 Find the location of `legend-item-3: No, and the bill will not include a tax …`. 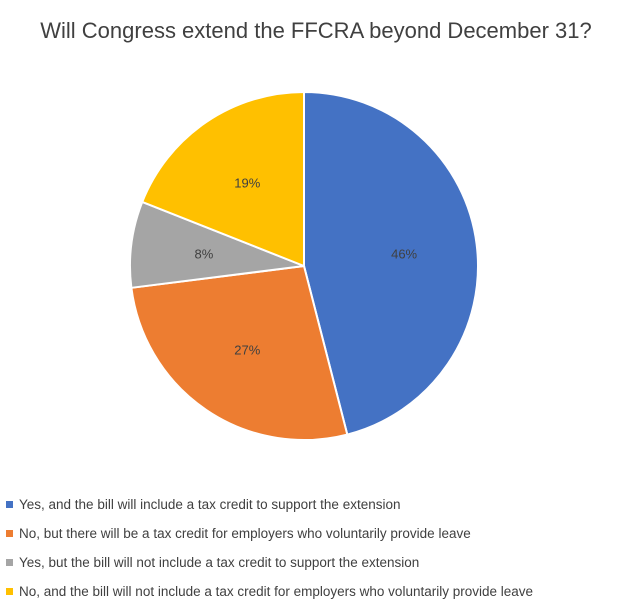

legend-item-3: No, and the bill will not include a tax … is located at coordinates (318, 591).